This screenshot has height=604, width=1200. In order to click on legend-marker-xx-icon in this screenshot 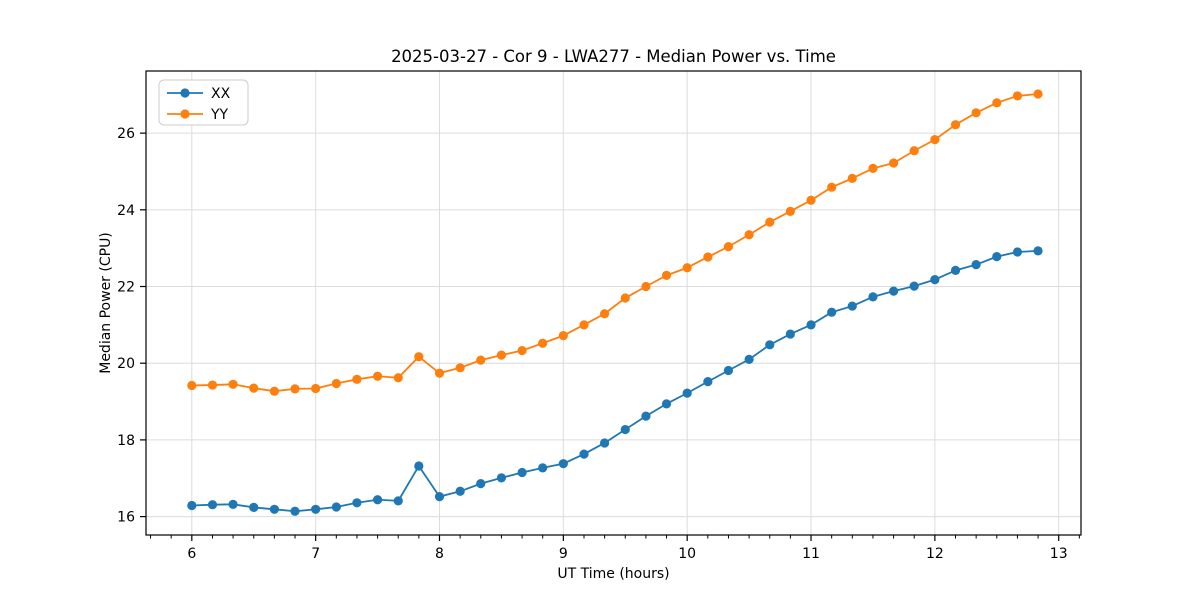, I will do `click(185, 93)`.